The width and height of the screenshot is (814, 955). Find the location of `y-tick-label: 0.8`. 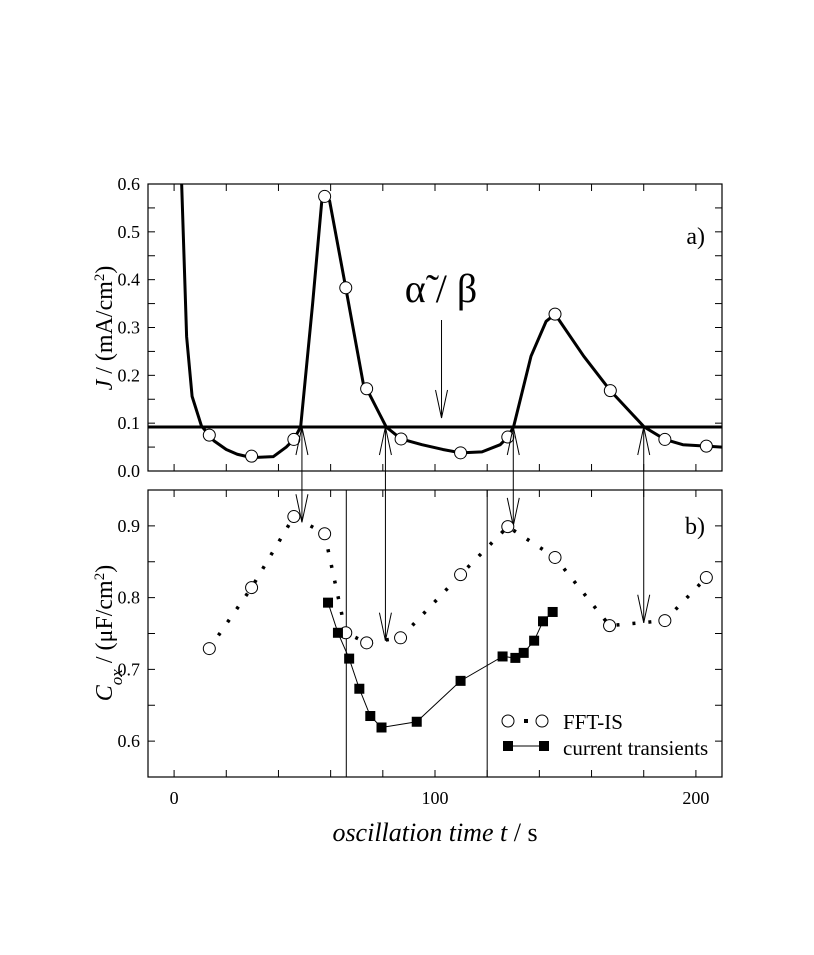

y-tick-label: 0.8 is located at coordinates (129, 598).